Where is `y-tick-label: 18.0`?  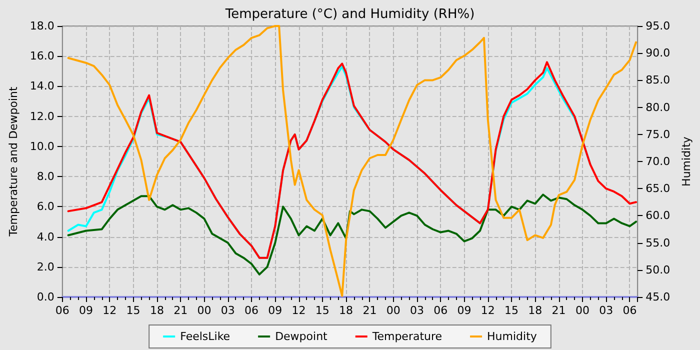
y-tick-label: 18.0 is located at coordinates (42, 26).